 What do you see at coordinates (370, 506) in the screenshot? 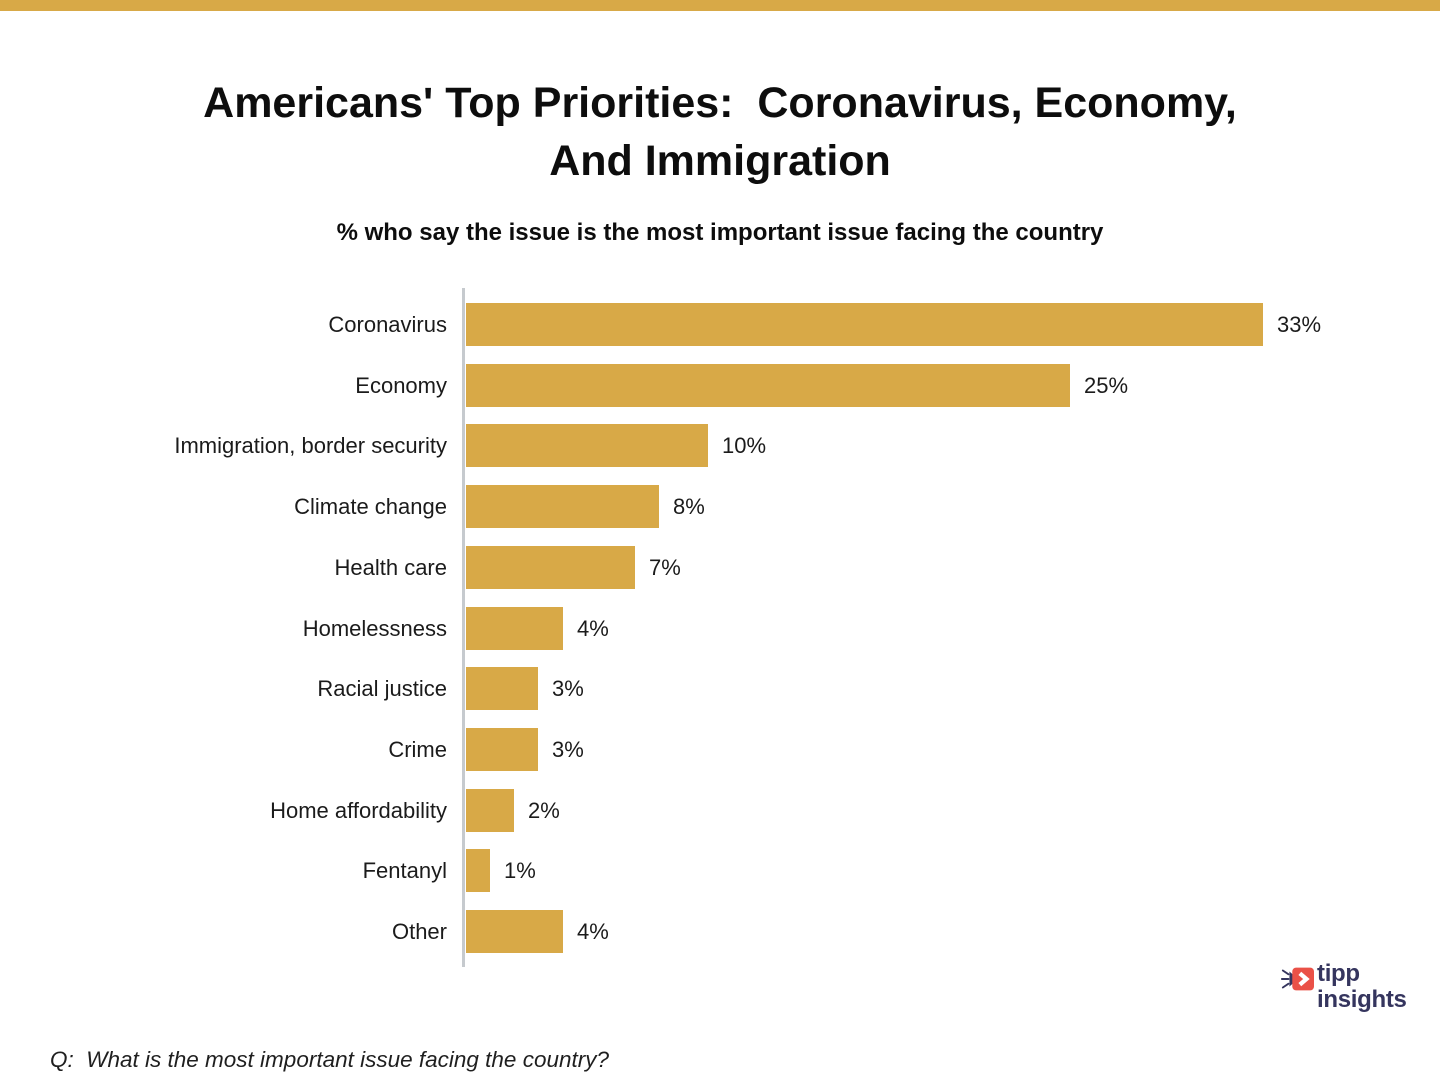
I see `category-label: Climate change` at bounding box center [370, 506].